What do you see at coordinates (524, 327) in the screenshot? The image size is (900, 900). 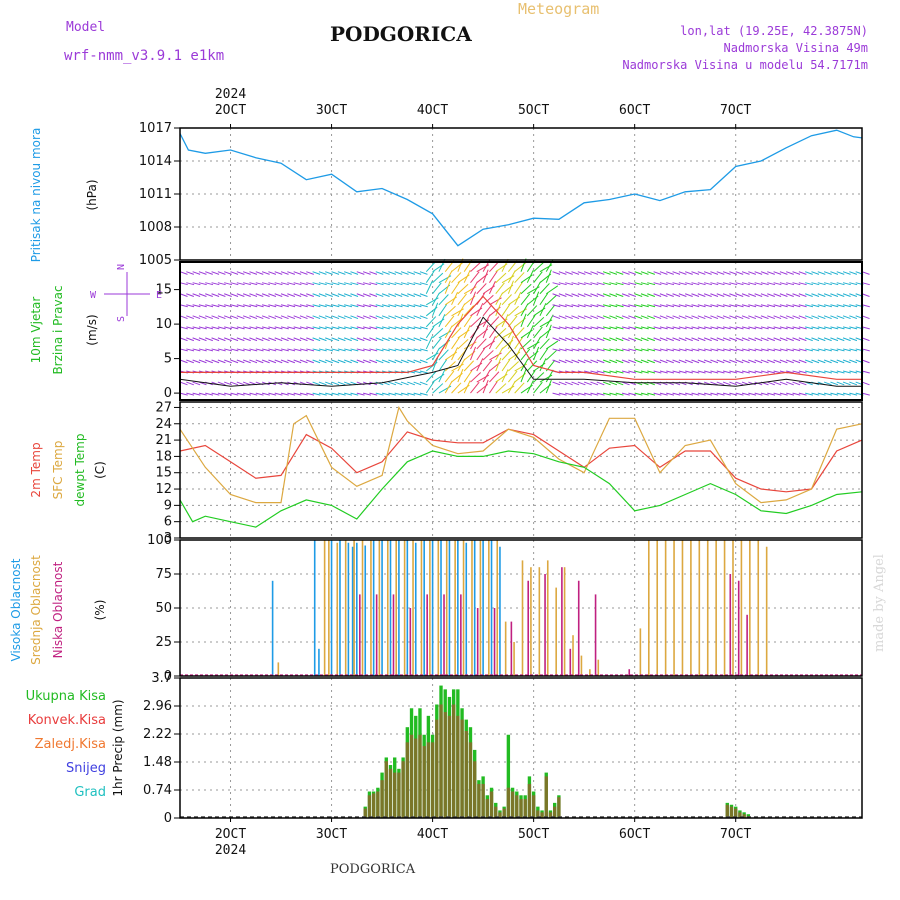 I see `wind-barbs` at bounding box center [524, 327].